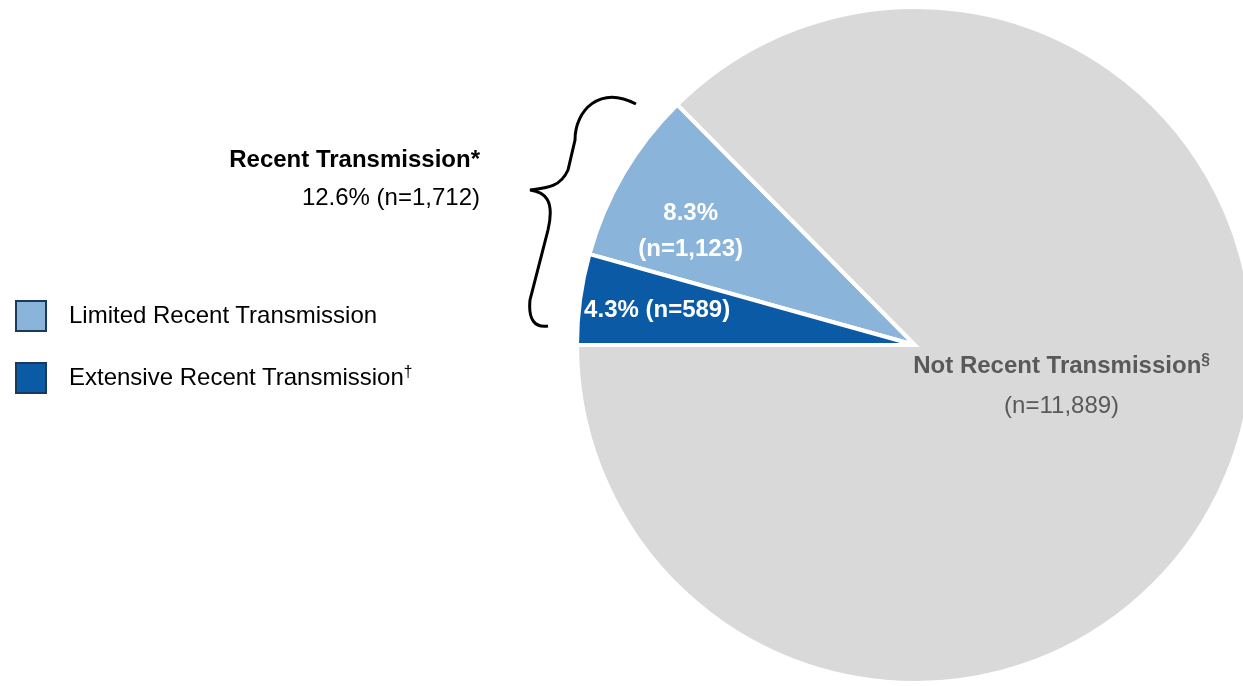 Image resolution: width=1243 pixels, height=686 pixels. What do you see at coordinates (241, 376) in the screenshot?
I see `legend-label: Extensive Recent Transmission$^{†}$` at bounding box center [241, 376].